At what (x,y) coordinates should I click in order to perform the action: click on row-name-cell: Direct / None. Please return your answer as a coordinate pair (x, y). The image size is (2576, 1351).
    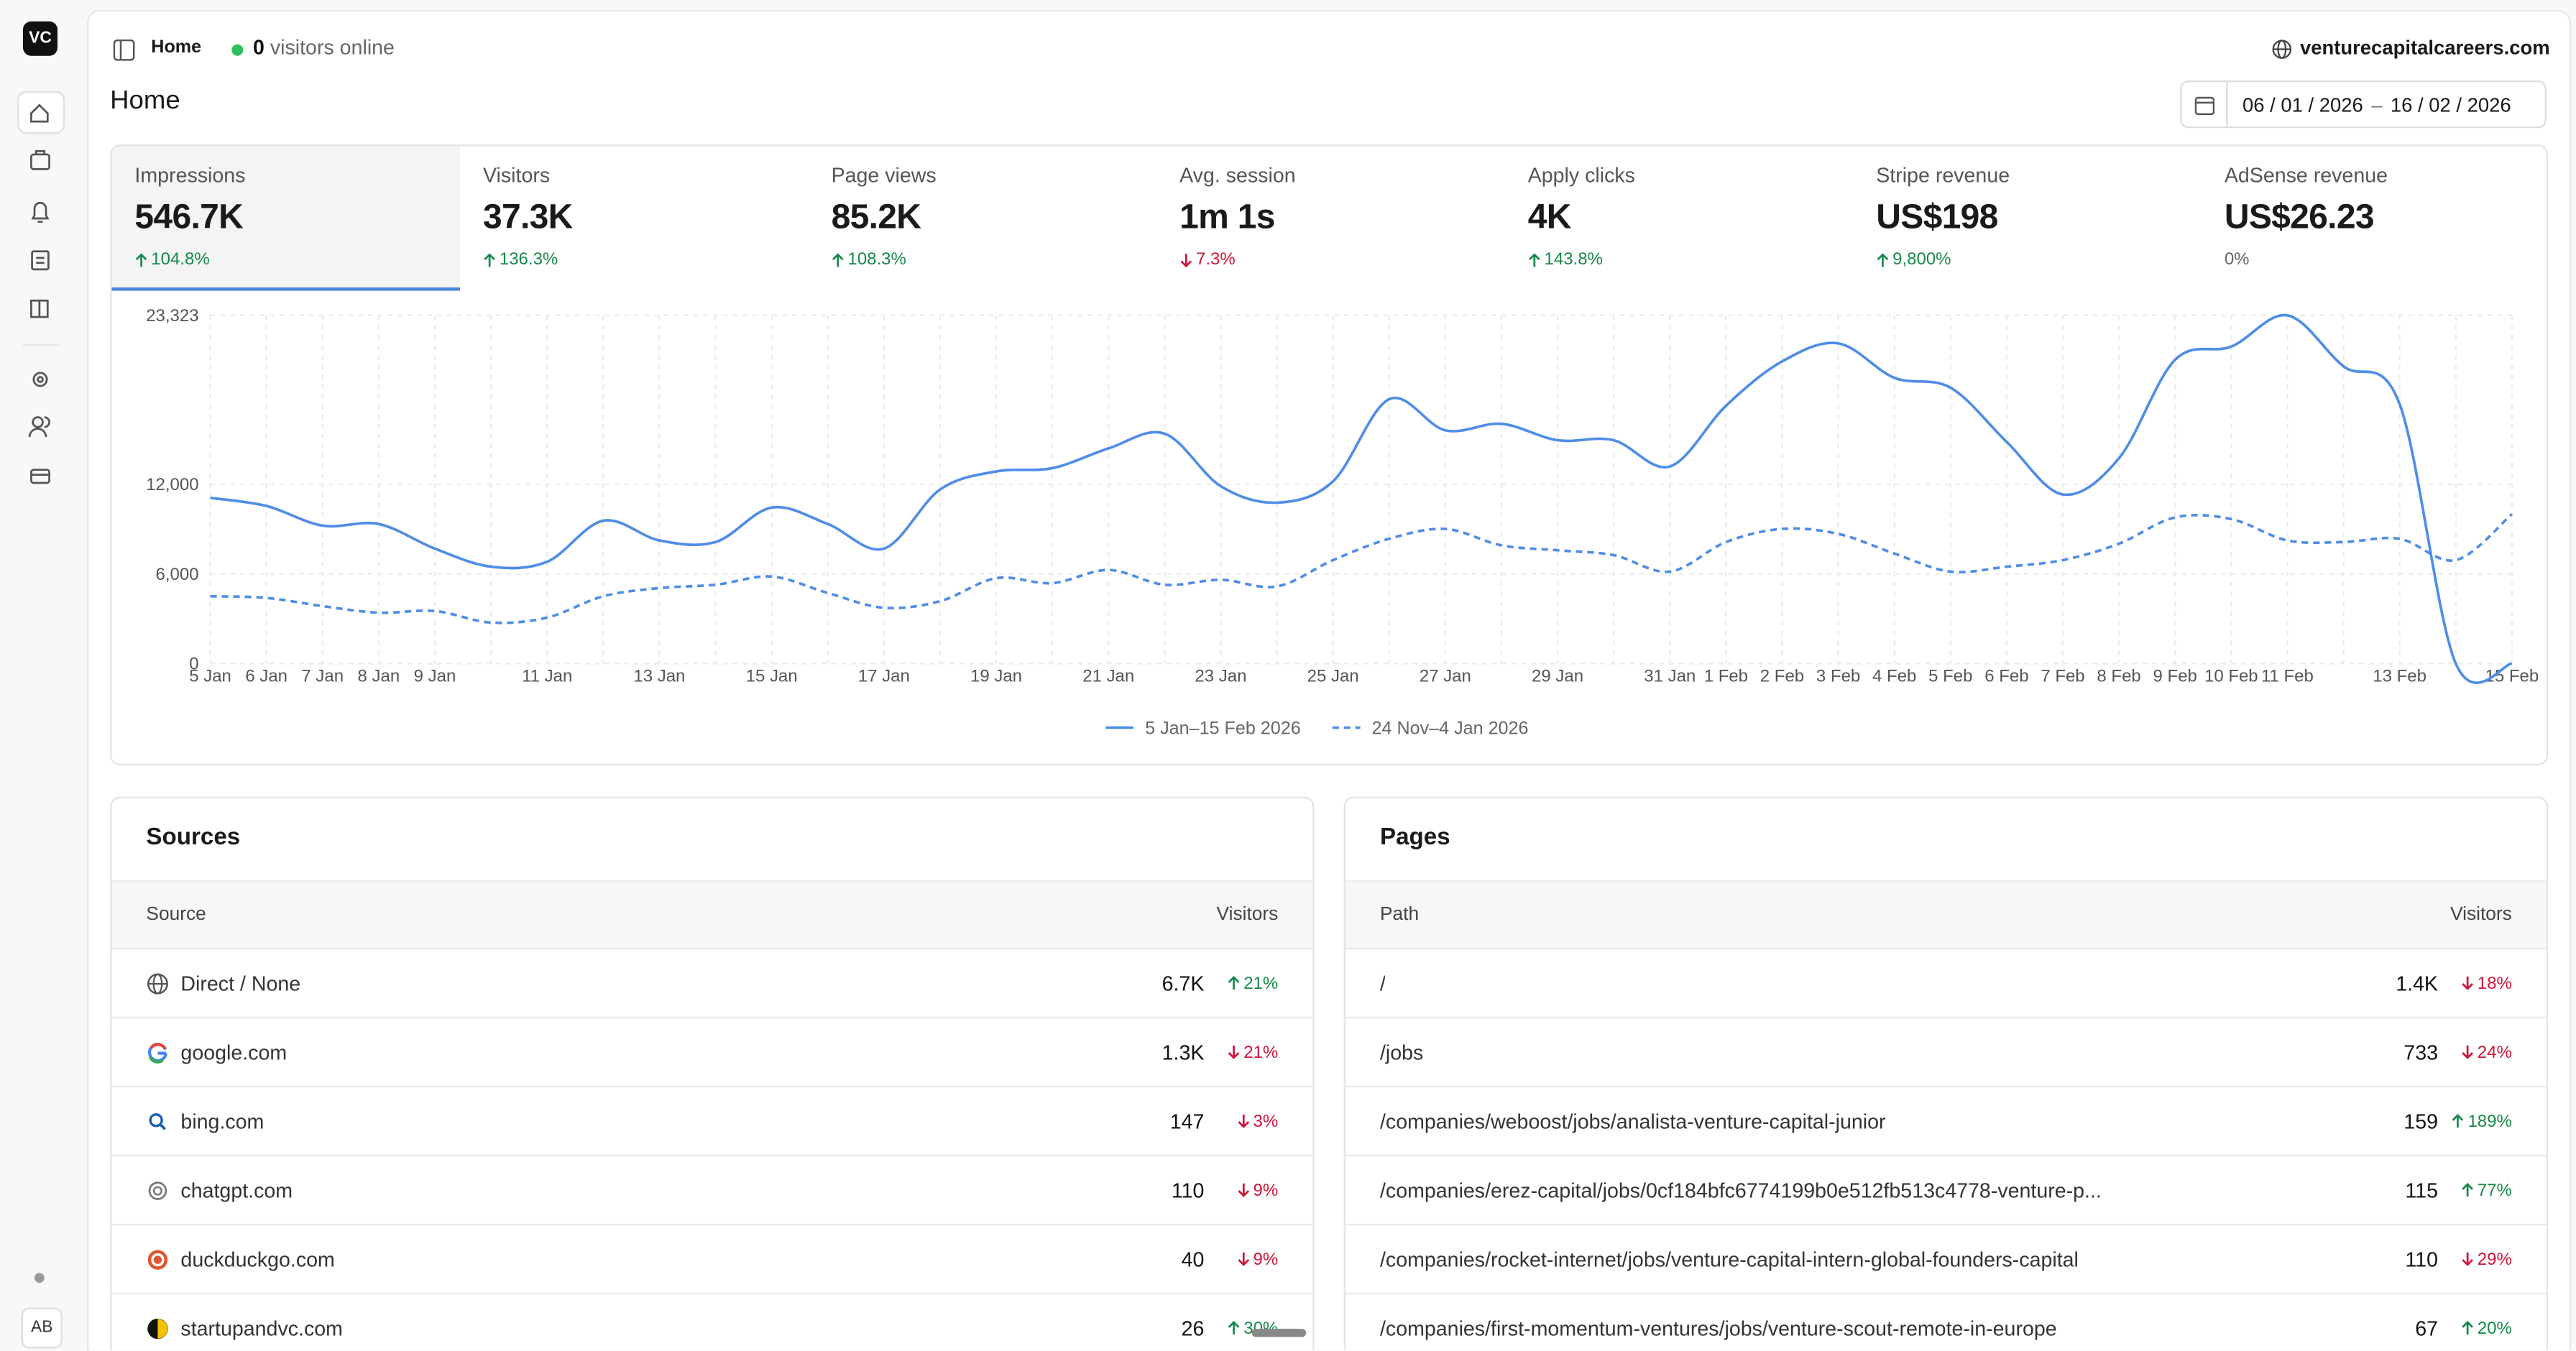
    Looking at the image, I should click on (654, 984).